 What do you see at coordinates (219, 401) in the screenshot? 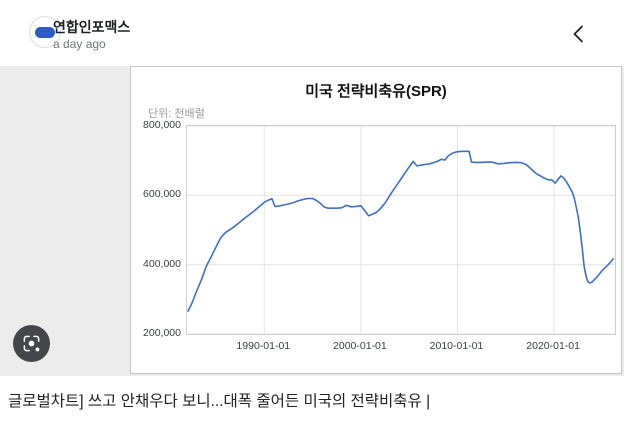
I see `result-title: 글로벌차트] 쓰고 안채우다 보니...대폭 줄어든 미국의 전략비축유 |` at bounding box center [219, 401].